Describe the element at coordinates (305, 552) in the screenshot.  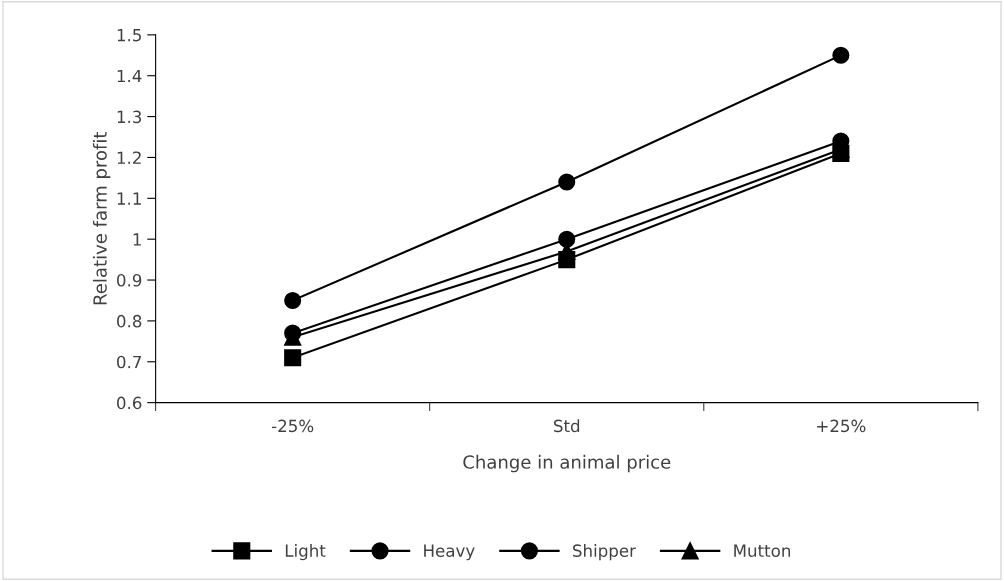
I see `legend-label: Light` at that location.